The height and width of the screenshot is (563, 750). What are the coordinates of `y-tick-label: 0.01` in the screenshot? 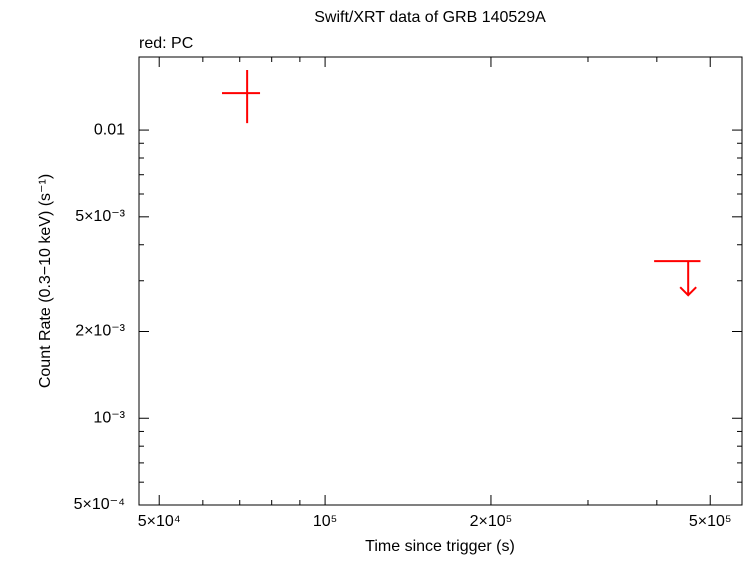 It's located at (109, 129).